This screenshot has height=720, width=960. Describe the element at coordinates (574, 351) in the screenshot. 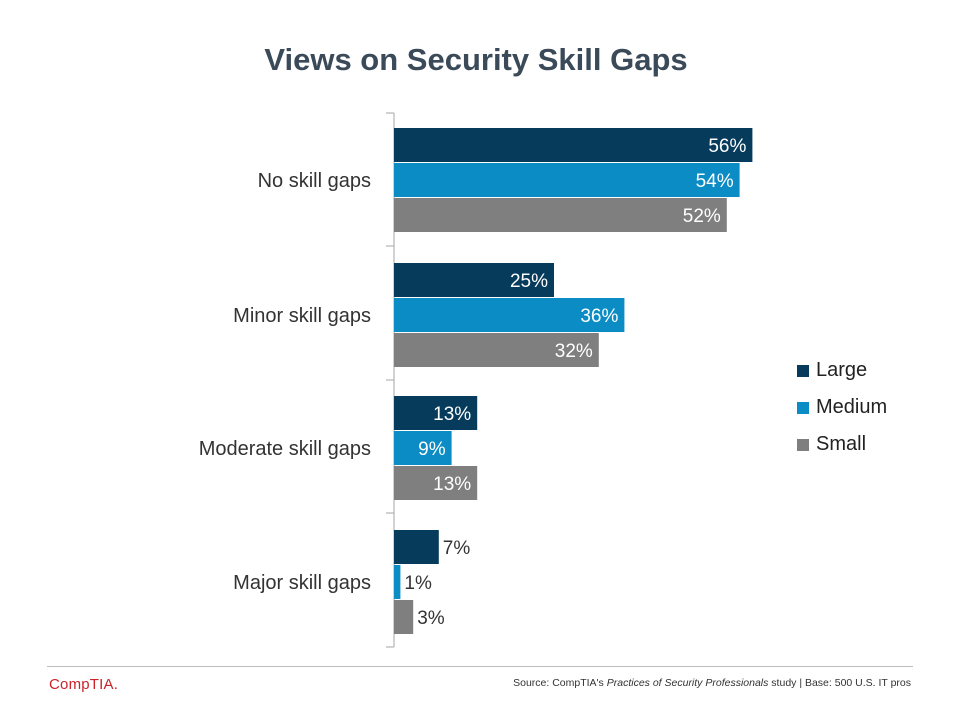

I see `data-label: 32%` at that location.